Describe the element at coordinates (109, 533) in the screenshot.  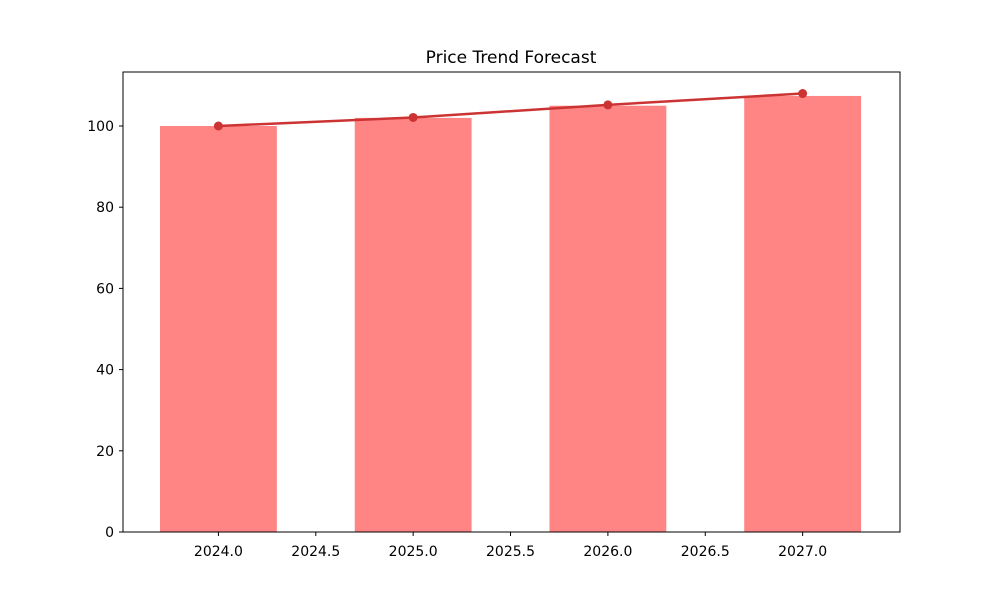
I see `y-tick-label-0: 0` at that location.